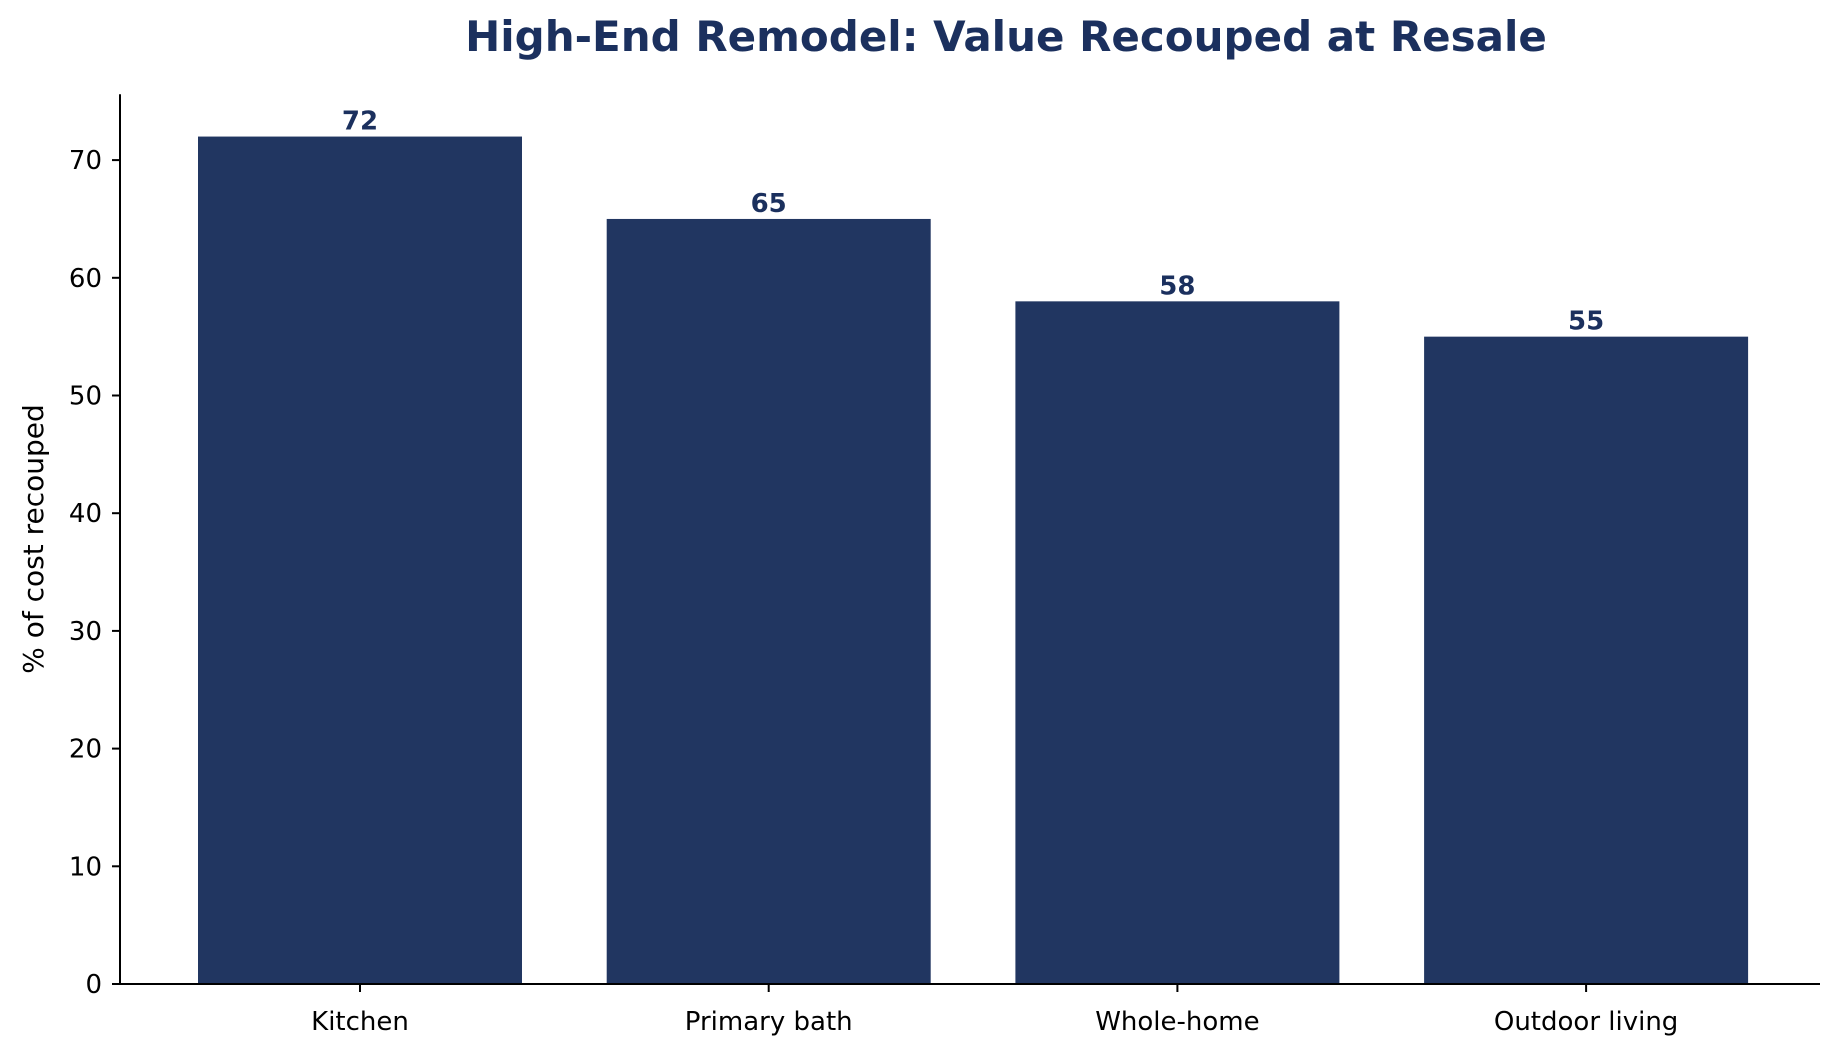 This screenshot has width=1840, height=1054. Describe the element at coordinates (85, 397) in the screenshot. I see `y-tick-label: 50` at that location.